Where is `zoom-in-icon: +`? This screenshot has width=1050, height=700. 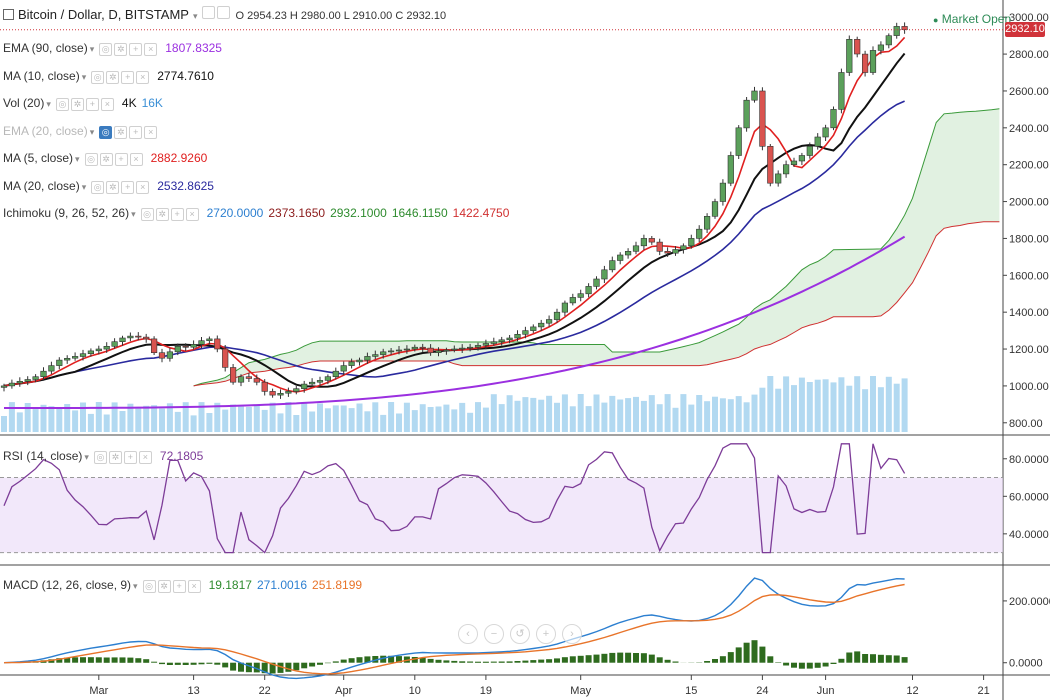 zoom-in-icon: + is located at coordinates (546, 634).